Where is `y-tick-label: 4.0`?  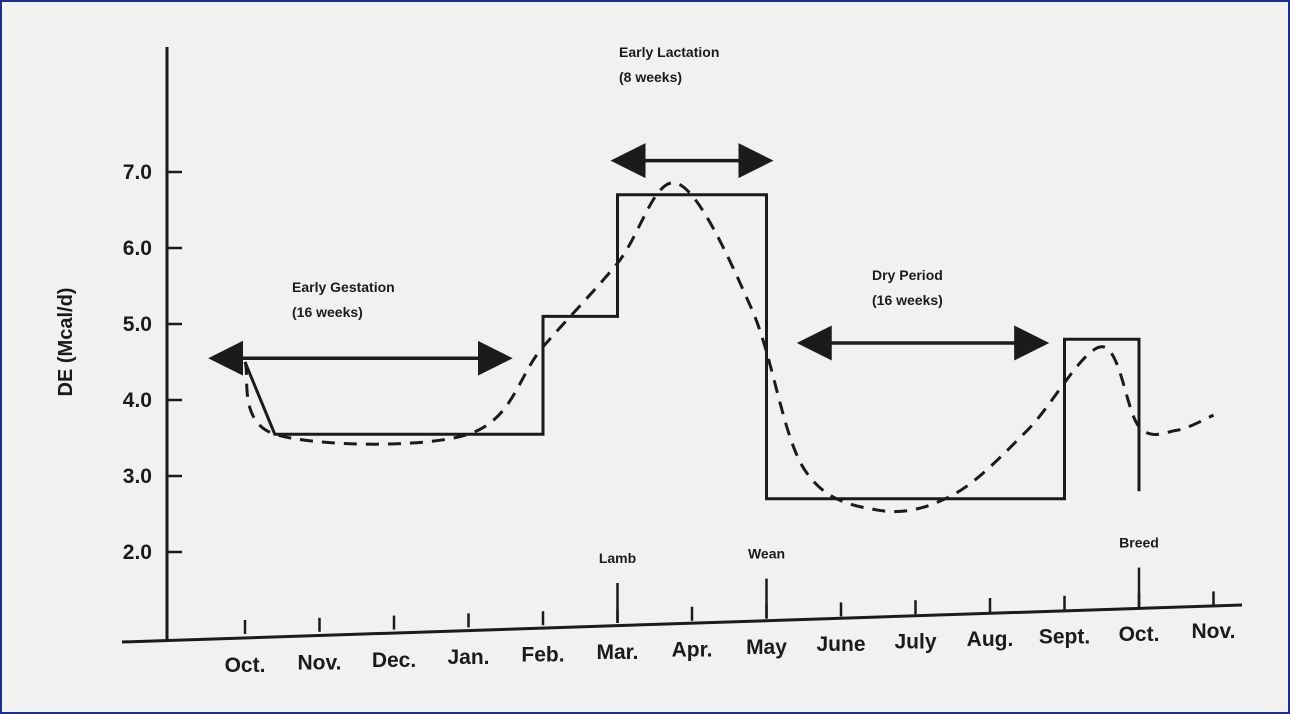 y-tick-label: 4.0 is located at coordinates (137, 400).